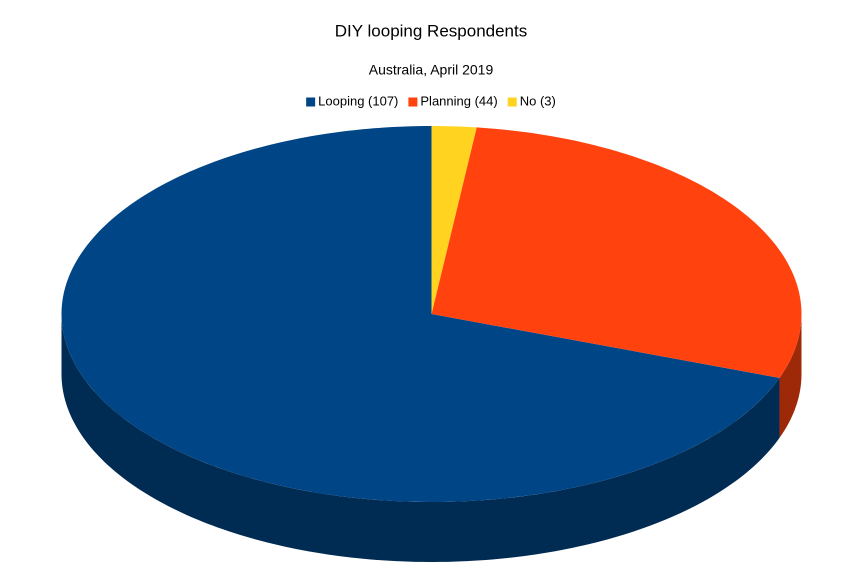 This screenshot has height=580, width=862. Describe the element at coordinates (790, 376) in the screenshot. I see `slice-side` at that location.